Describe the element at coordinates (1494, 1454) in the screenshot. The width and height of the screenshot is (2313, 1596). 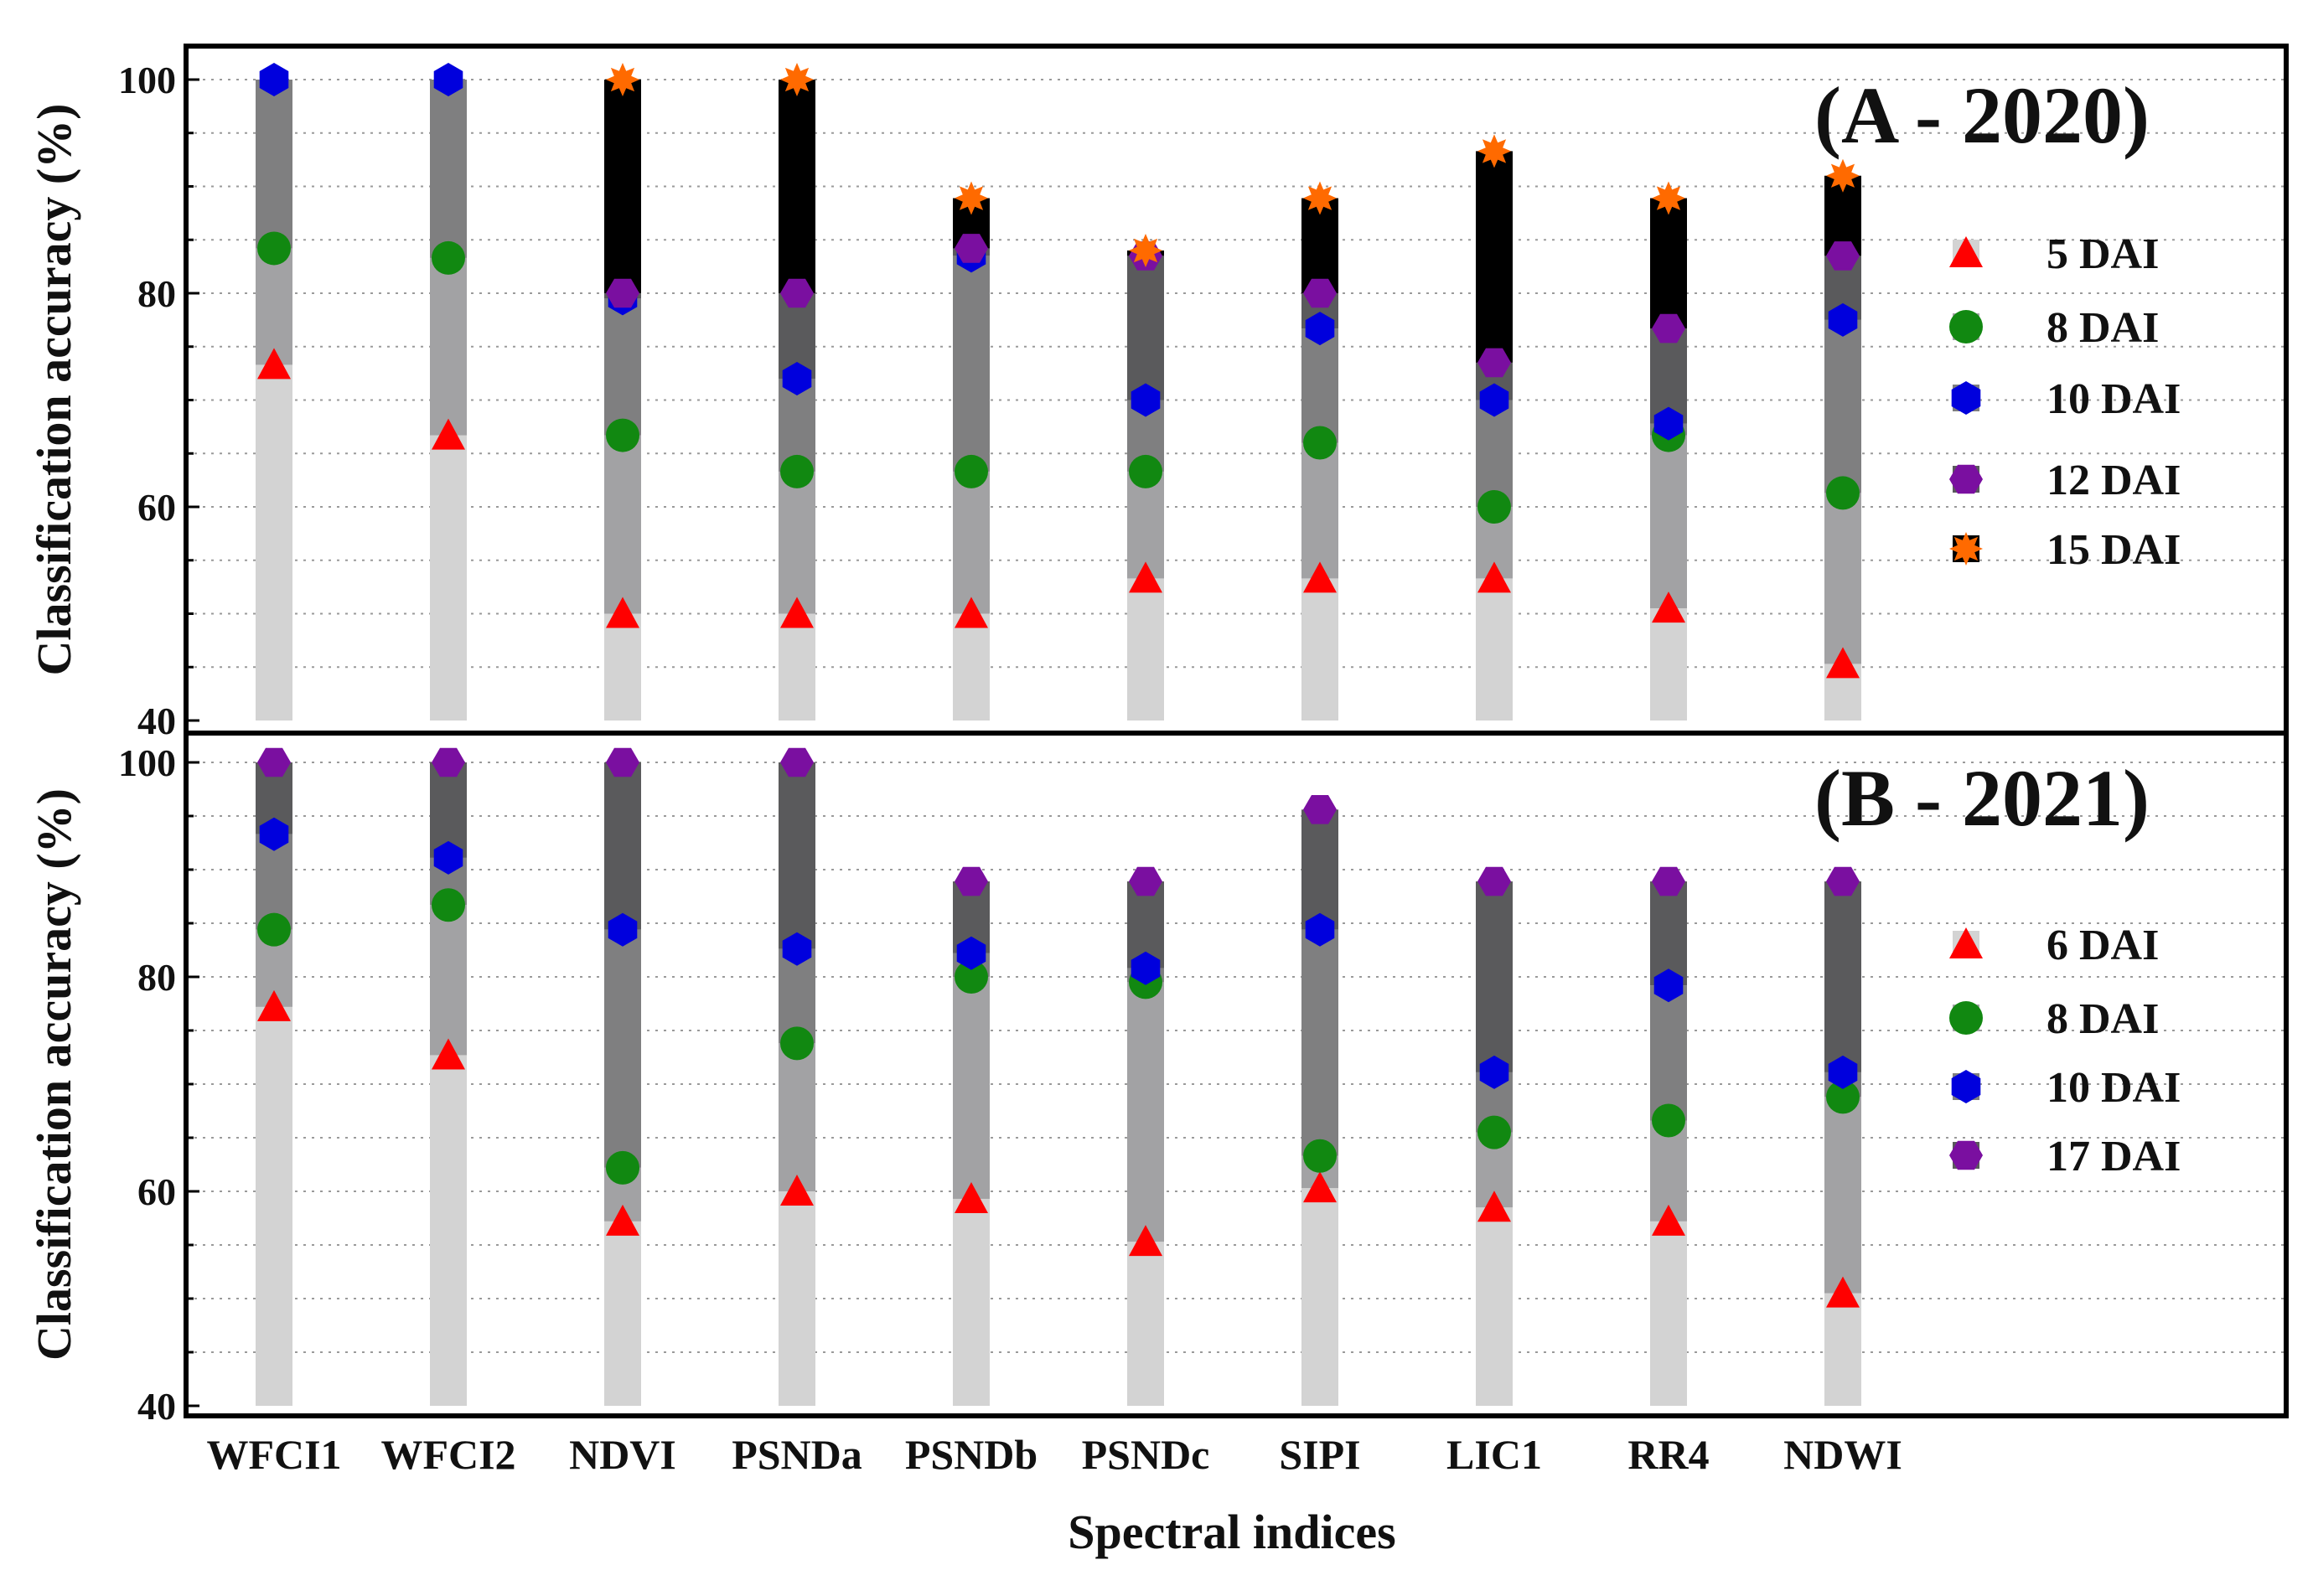
I see `x-tick-label-lic1: LIC1` at that location.